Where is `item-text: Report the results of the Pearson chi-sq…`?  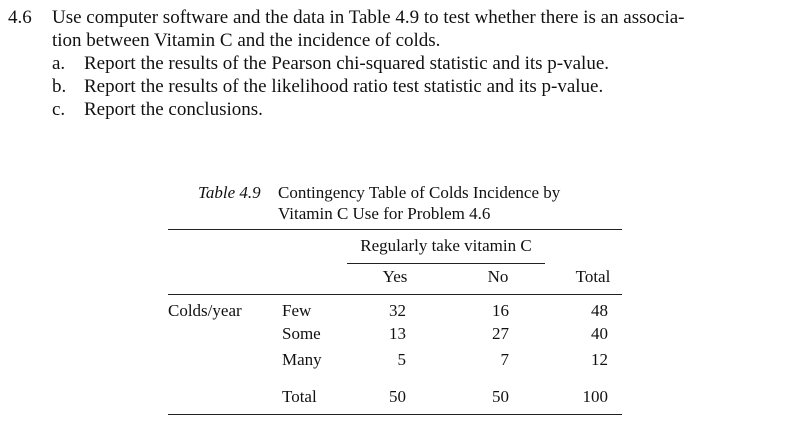
item-text: Report the results of the Pearson chi-sq… is located at coordinates (347, 63).